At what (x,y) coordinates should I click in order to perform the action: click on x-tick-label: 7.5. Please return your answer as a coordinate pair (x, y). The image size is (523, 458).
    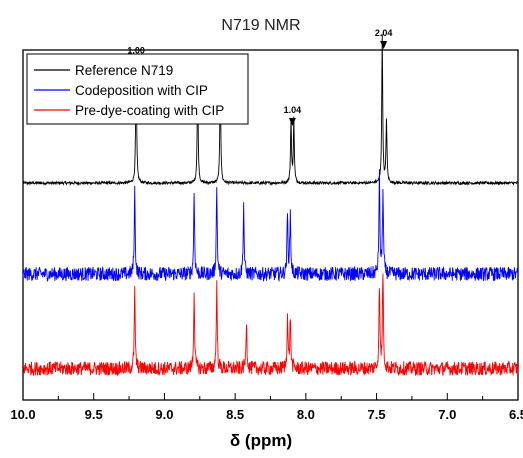
    Looking at the image, I should click on (377, 414).